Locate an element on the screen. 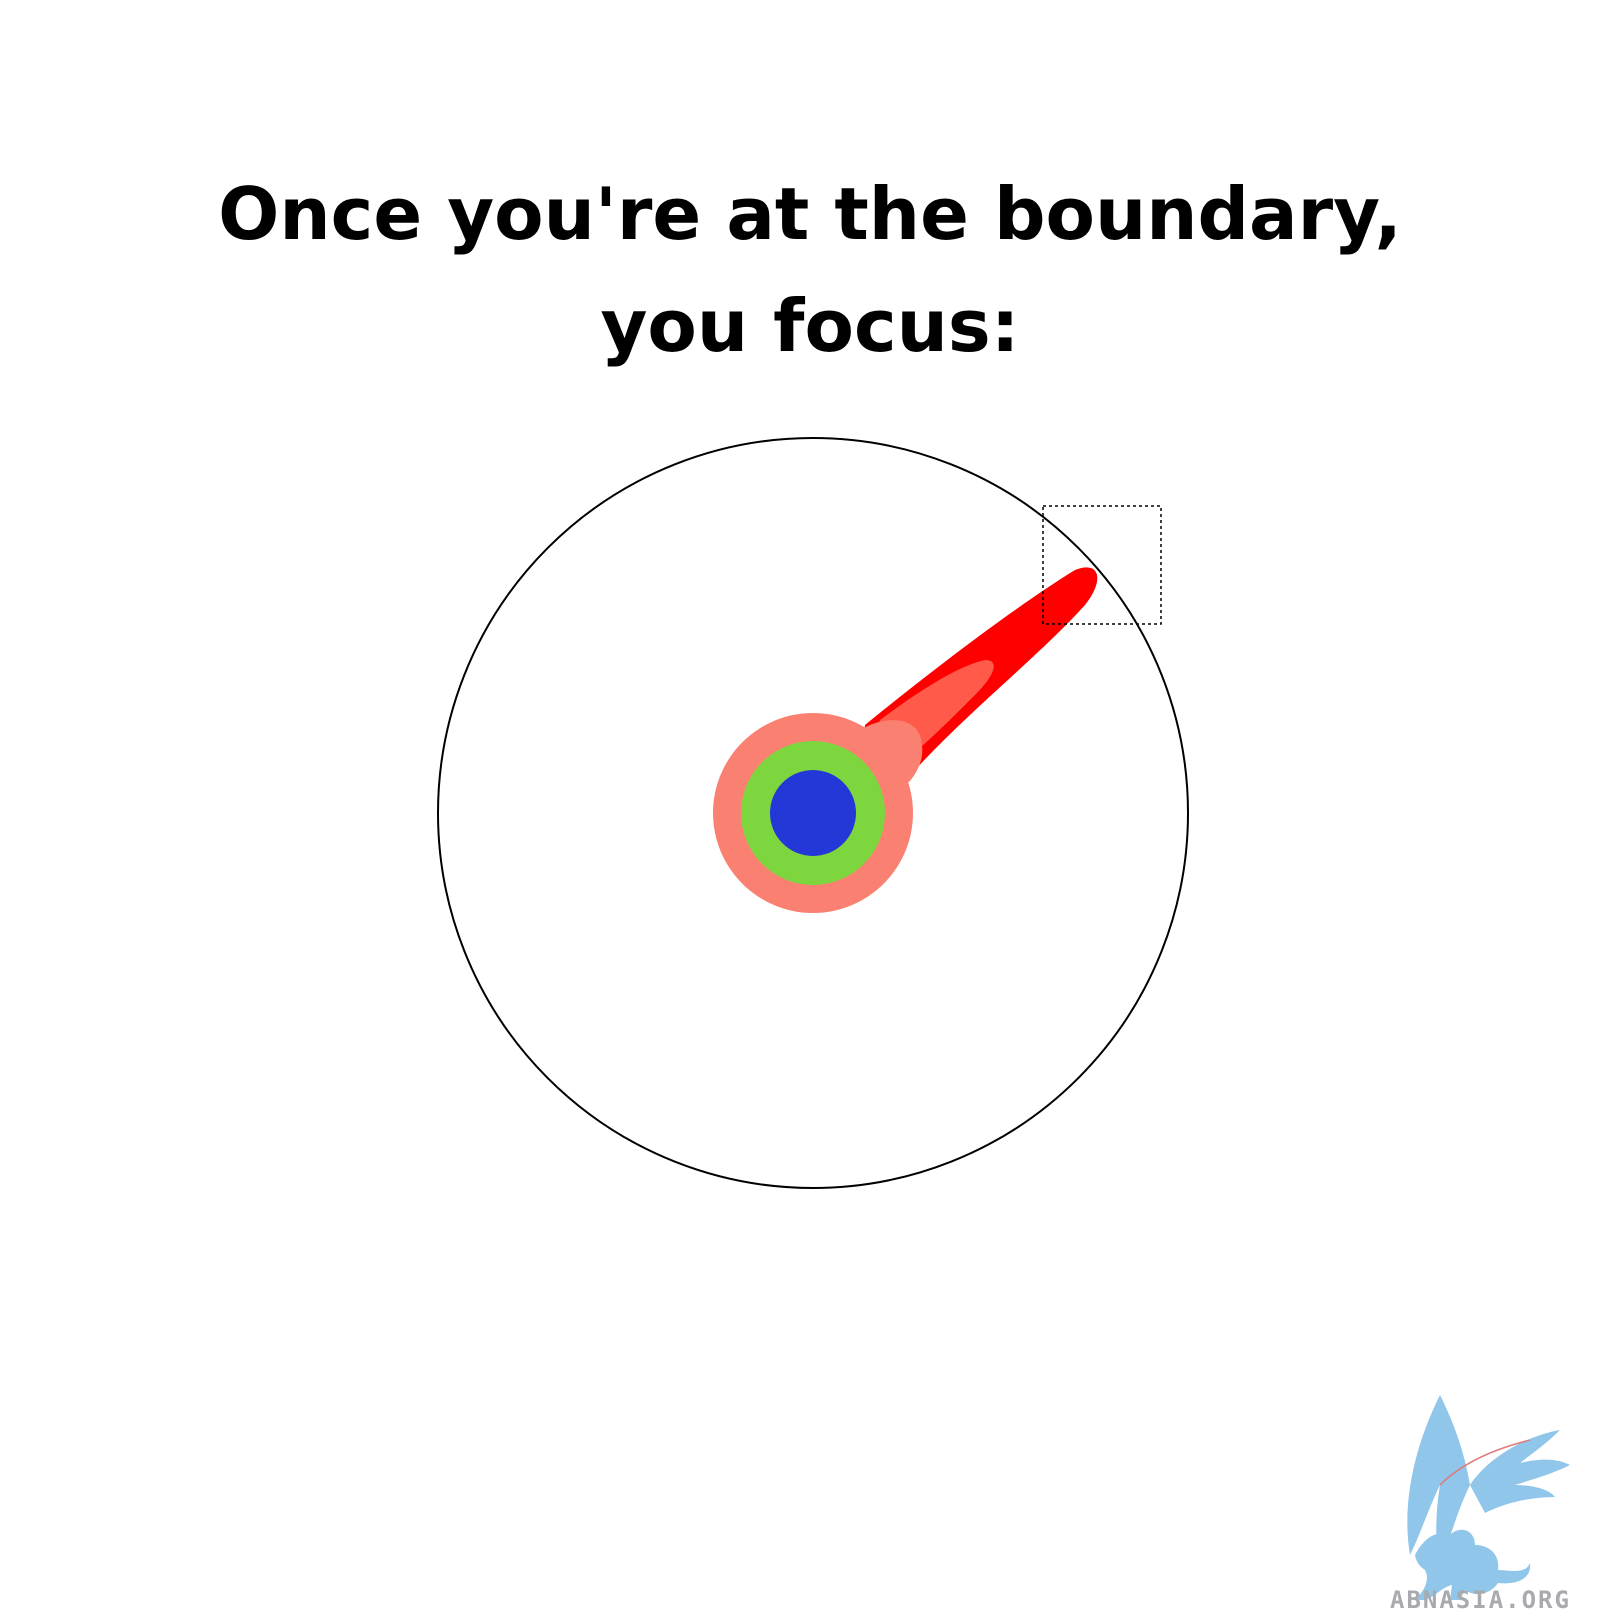  griffin-logo is located at coordinates (1488, 1497).